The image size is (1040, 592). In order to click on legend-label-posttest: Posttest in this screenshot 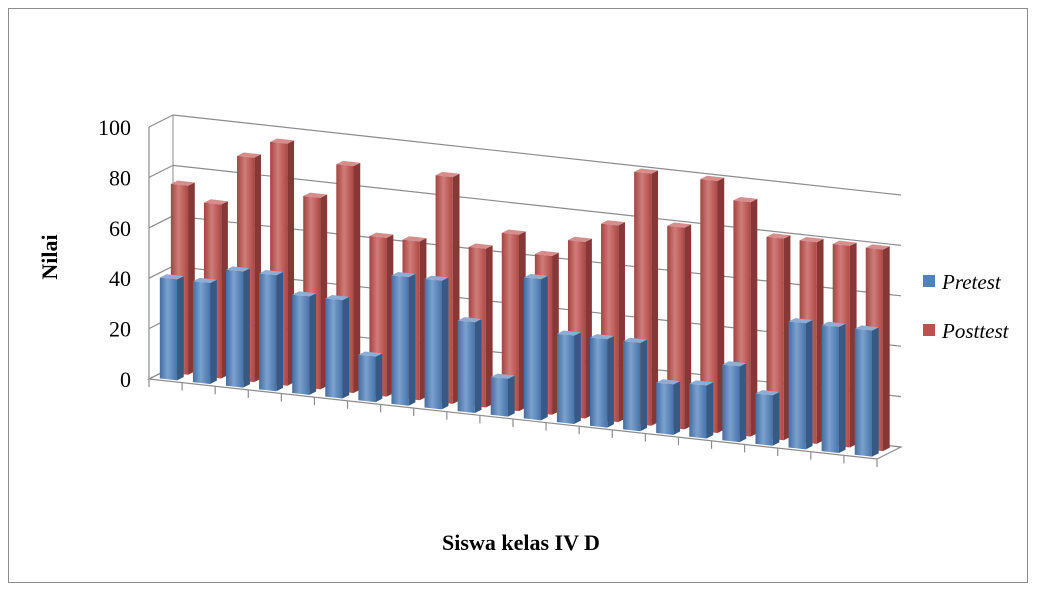, I will do `click(975, 331)`.